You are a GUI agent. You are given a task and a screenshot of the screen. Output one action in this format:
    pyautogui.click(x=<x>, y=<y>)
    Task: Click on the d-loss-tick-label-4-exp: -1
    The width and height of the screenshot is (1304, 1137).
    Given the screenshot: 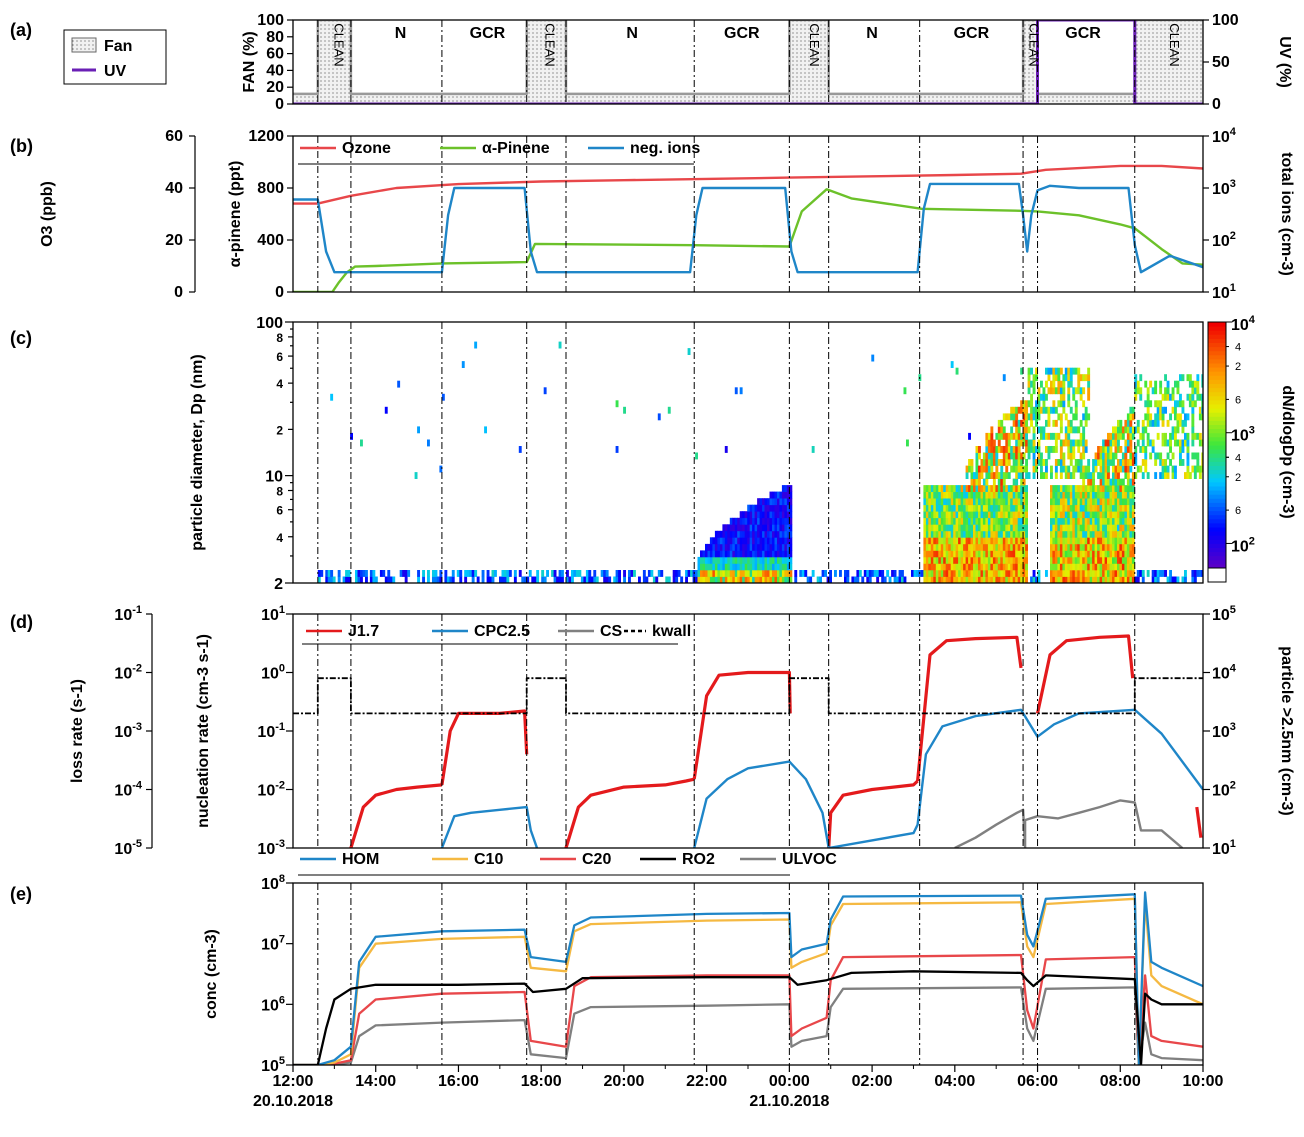 What is the action you would take?
    pyautogui.click(x=137, y=610)
    